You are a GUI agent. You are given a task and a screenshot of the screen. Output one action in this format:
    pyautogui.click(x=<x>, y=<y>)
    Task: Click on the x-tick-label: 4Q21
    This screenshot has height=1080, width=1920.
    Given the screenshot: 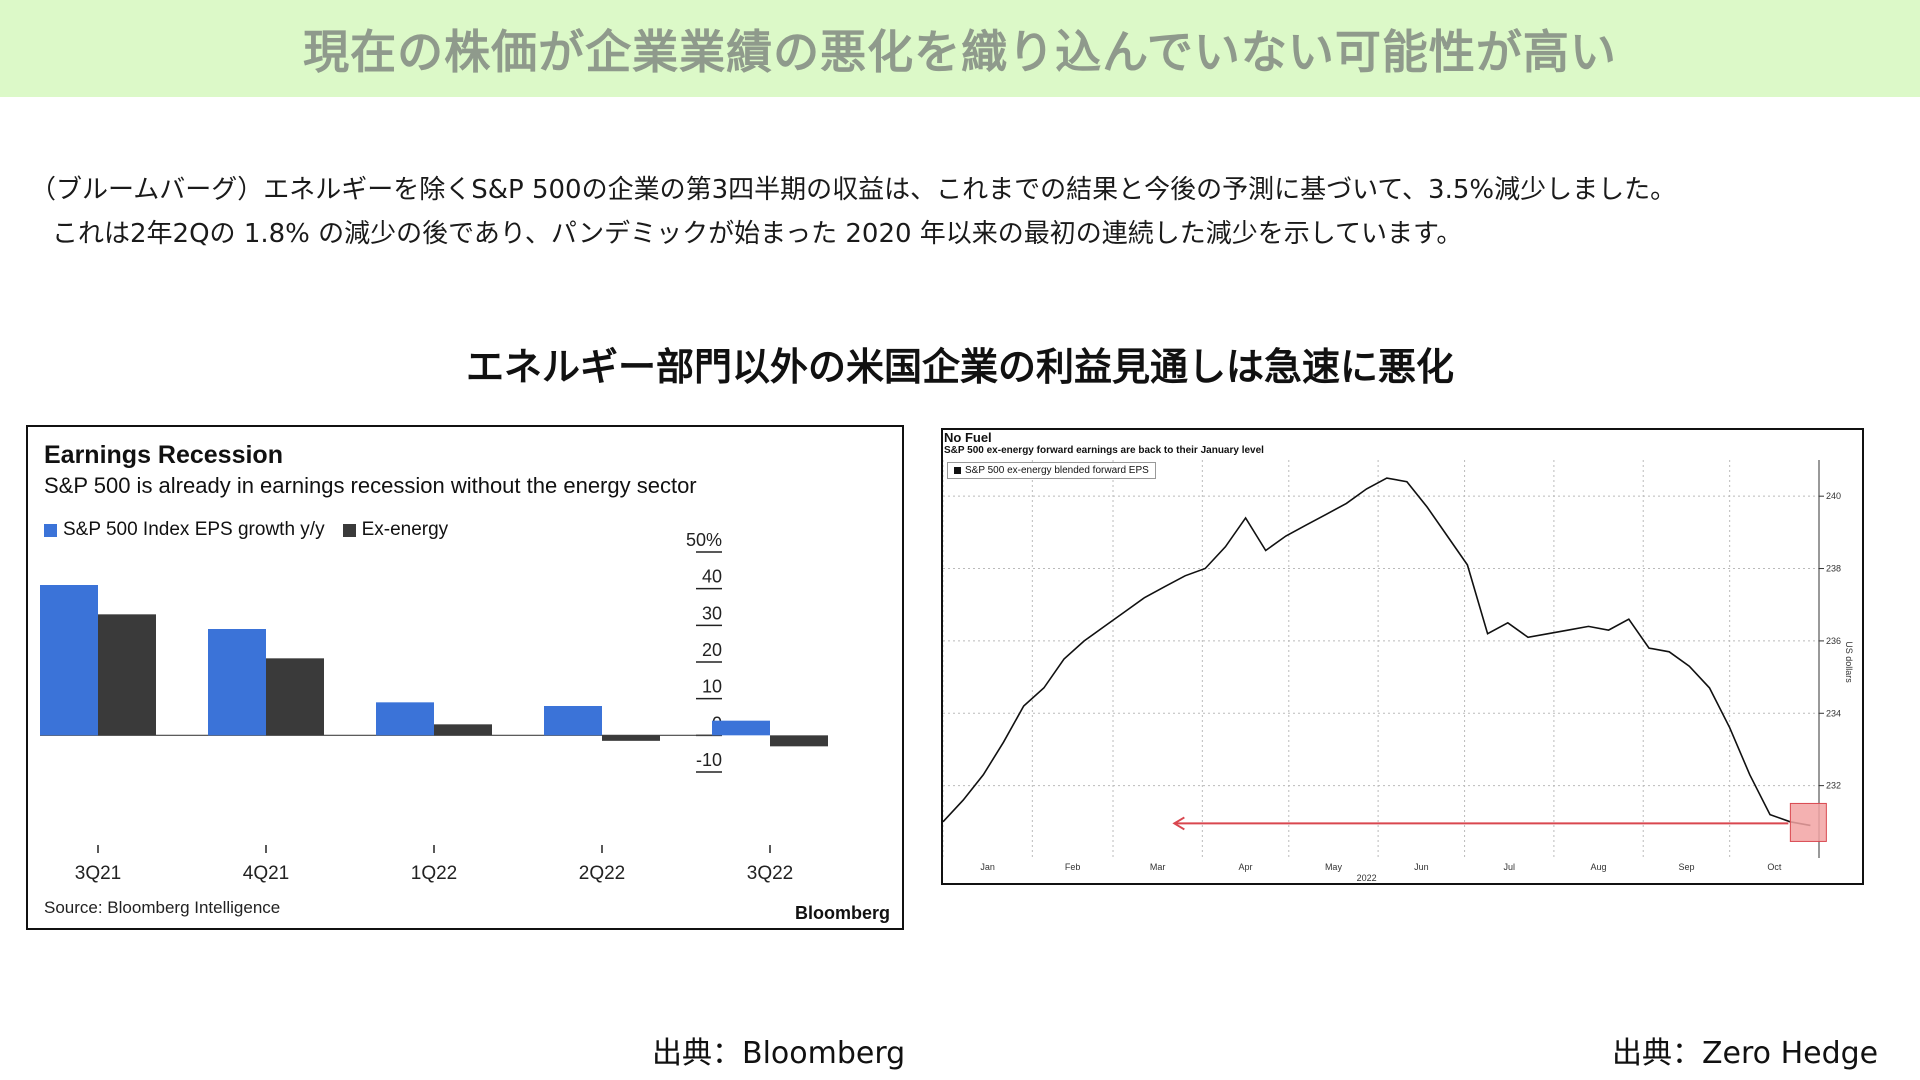 What is the action you would take?
    pyautogui.click(x=266, y=873)
    